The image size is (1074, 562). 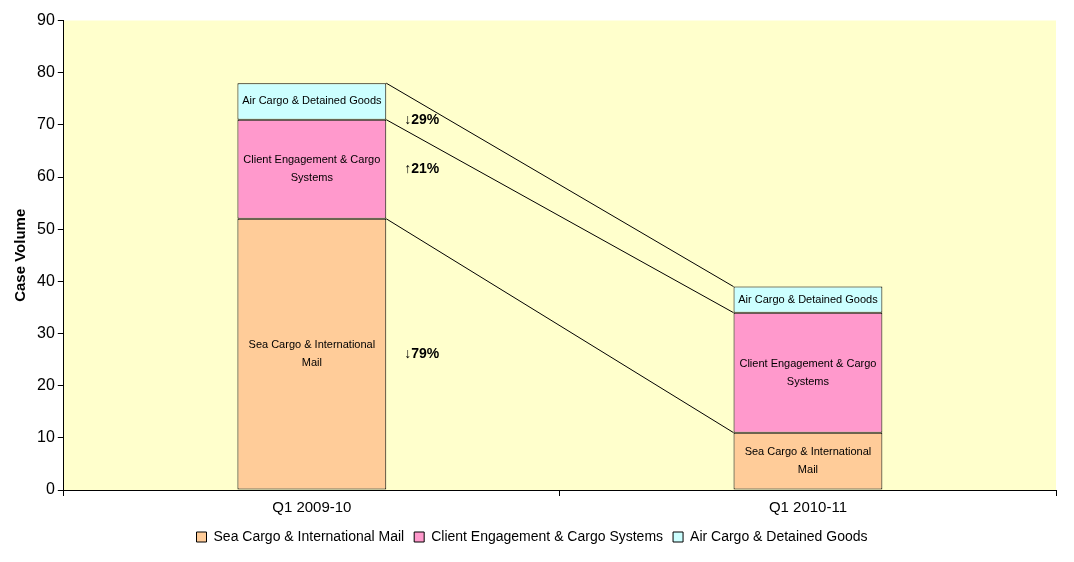 I want to click on y-tick-label: 10, so click(x=46, y=437).